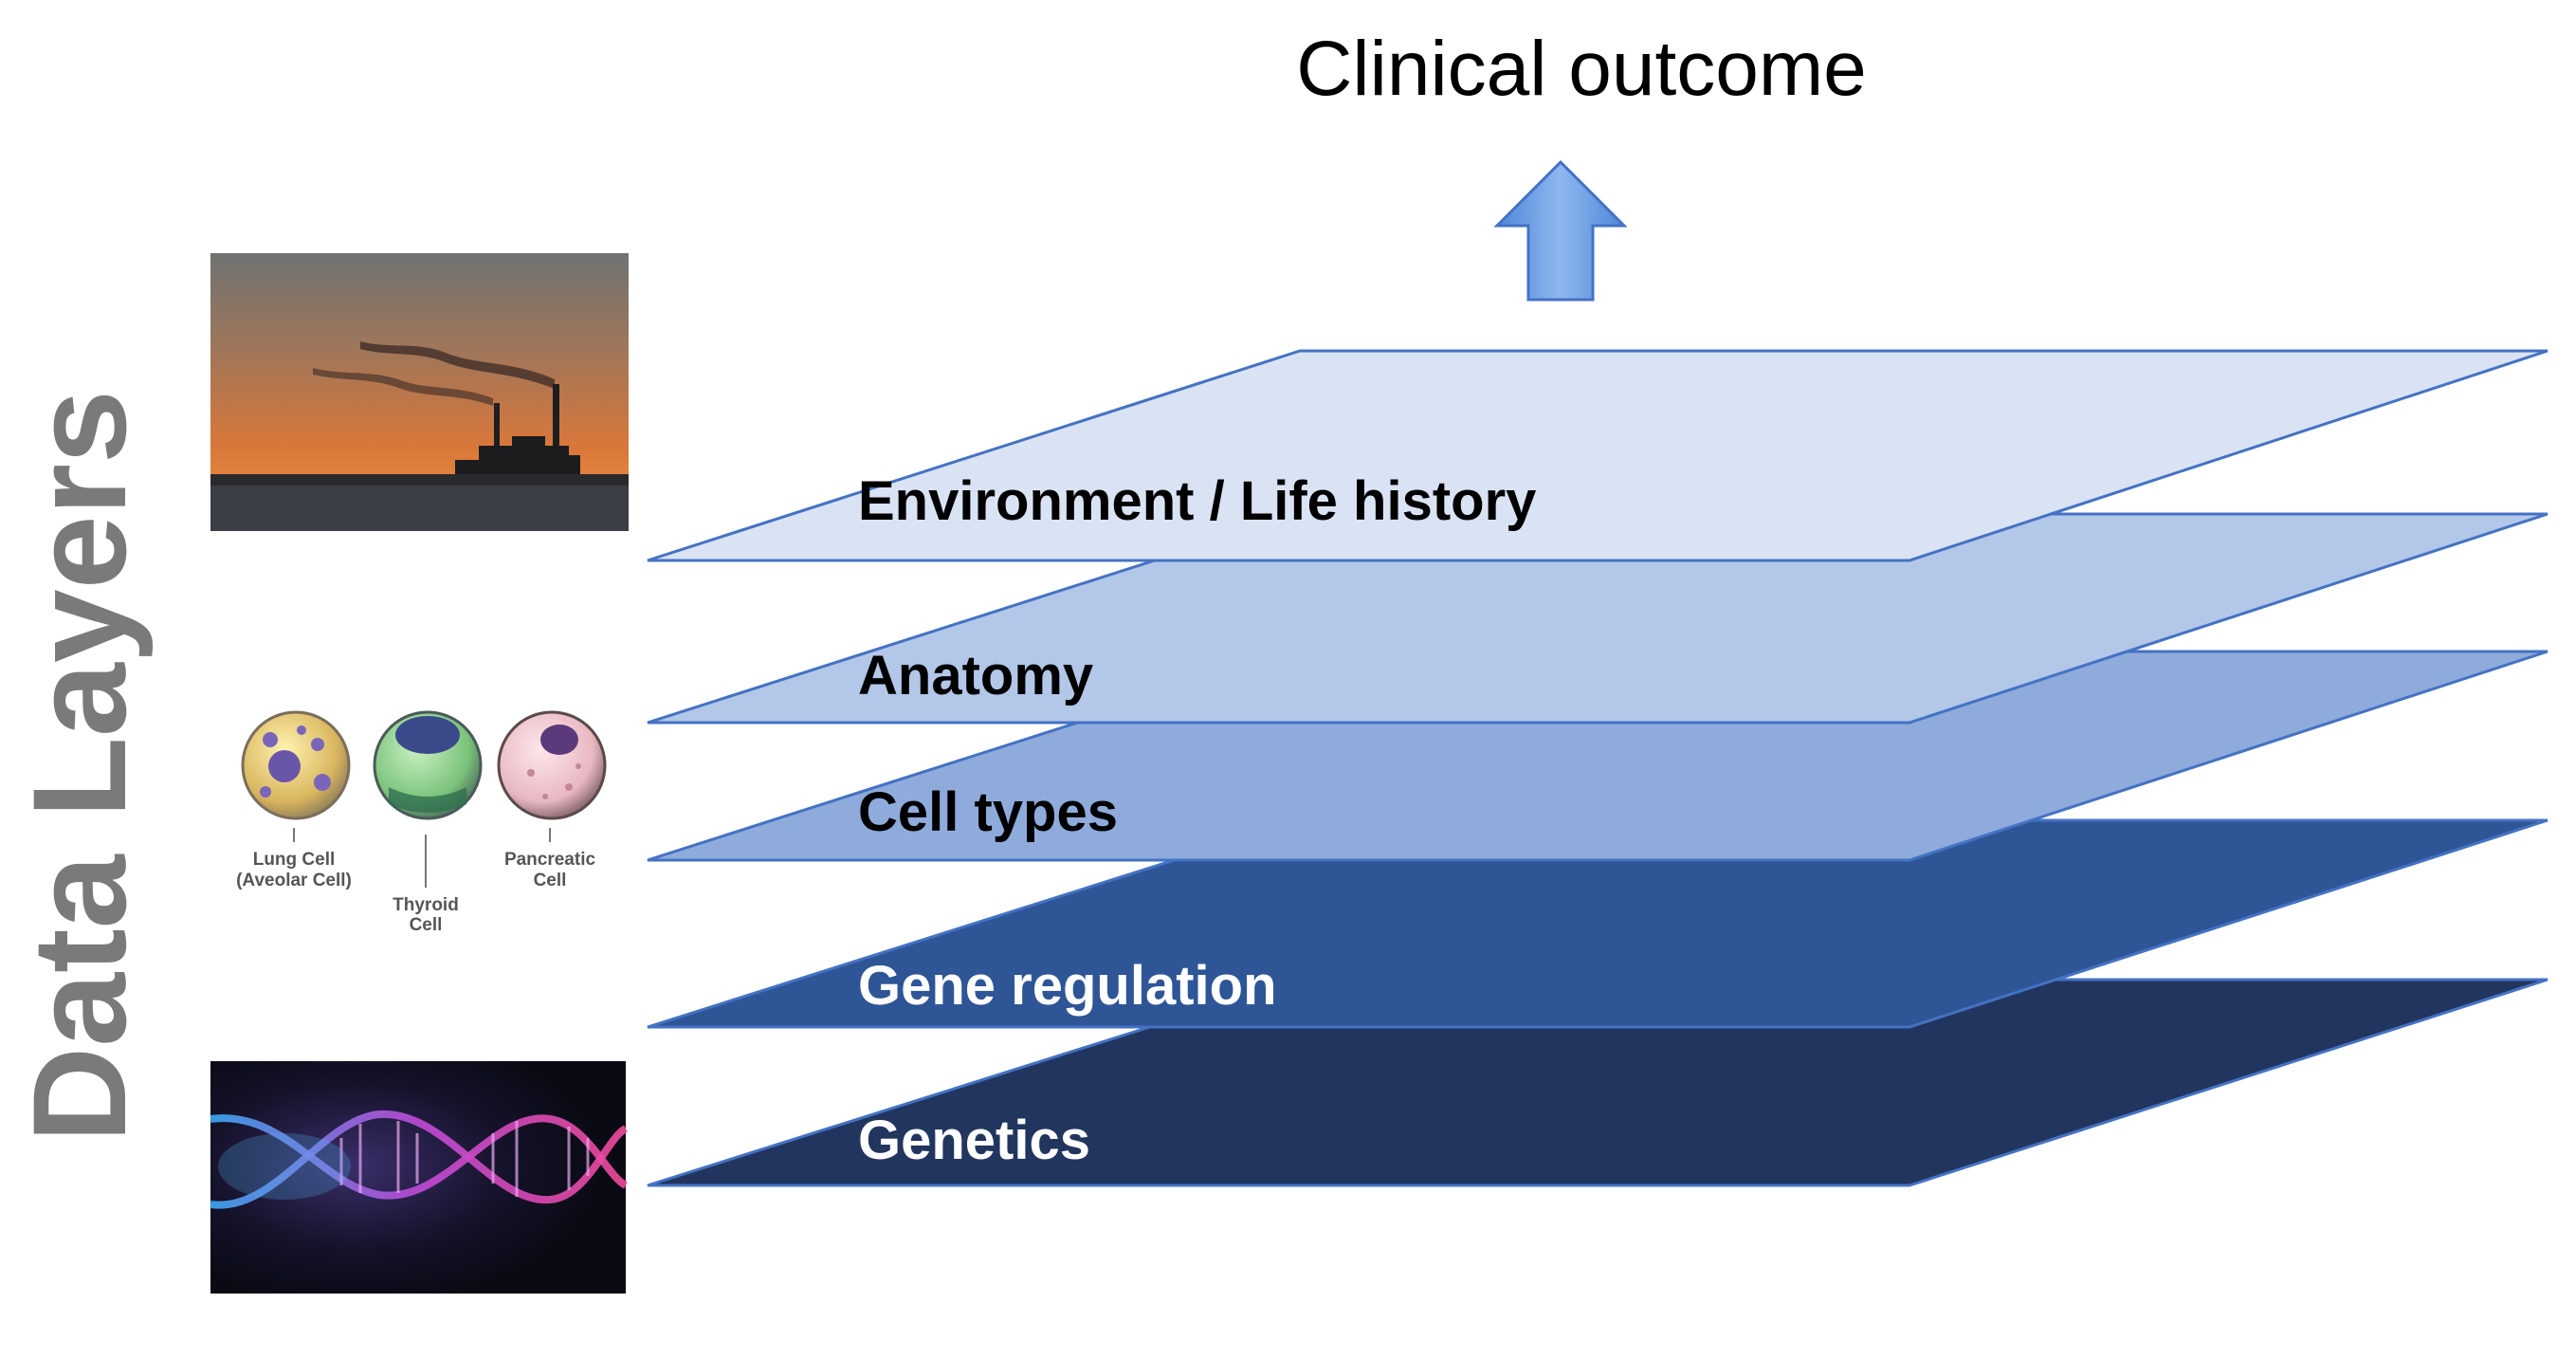 The width and height of the screenshot is (2576, 1358). Describe the element at coordinates (79, 766) in the screenshot. I see `data-layers-side-title: Data Layers` at that location.